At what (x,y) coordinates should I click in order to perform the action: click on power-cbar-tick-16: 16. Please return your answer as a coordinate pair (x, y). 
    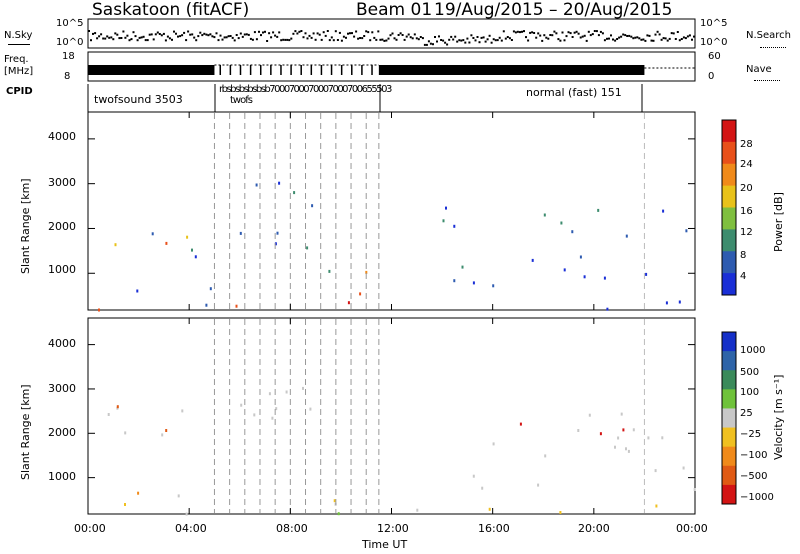
    Looking at the image, I should click on (746, 211).